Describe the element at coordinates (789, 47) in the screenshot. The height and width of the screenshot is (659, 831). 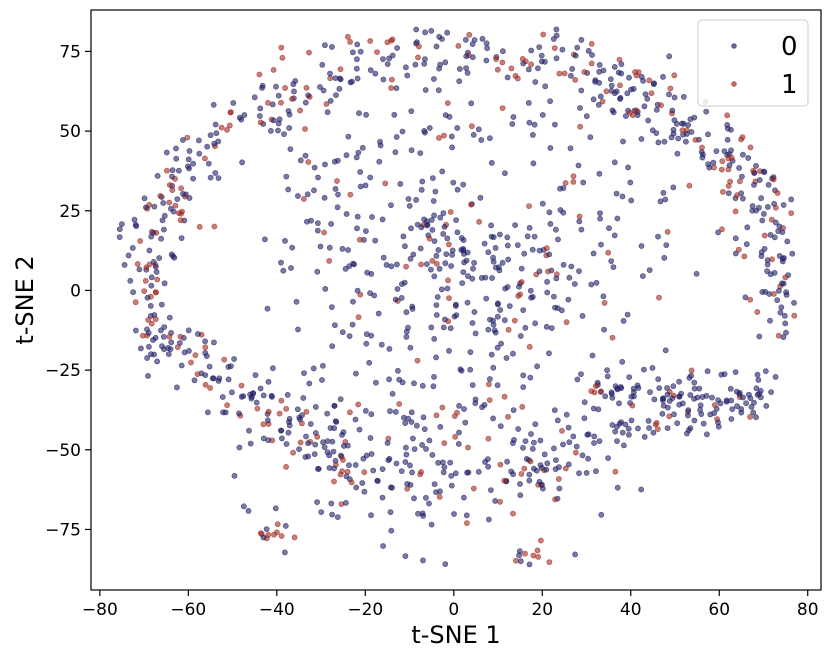
I see `legend-label-0: 0` at that location.